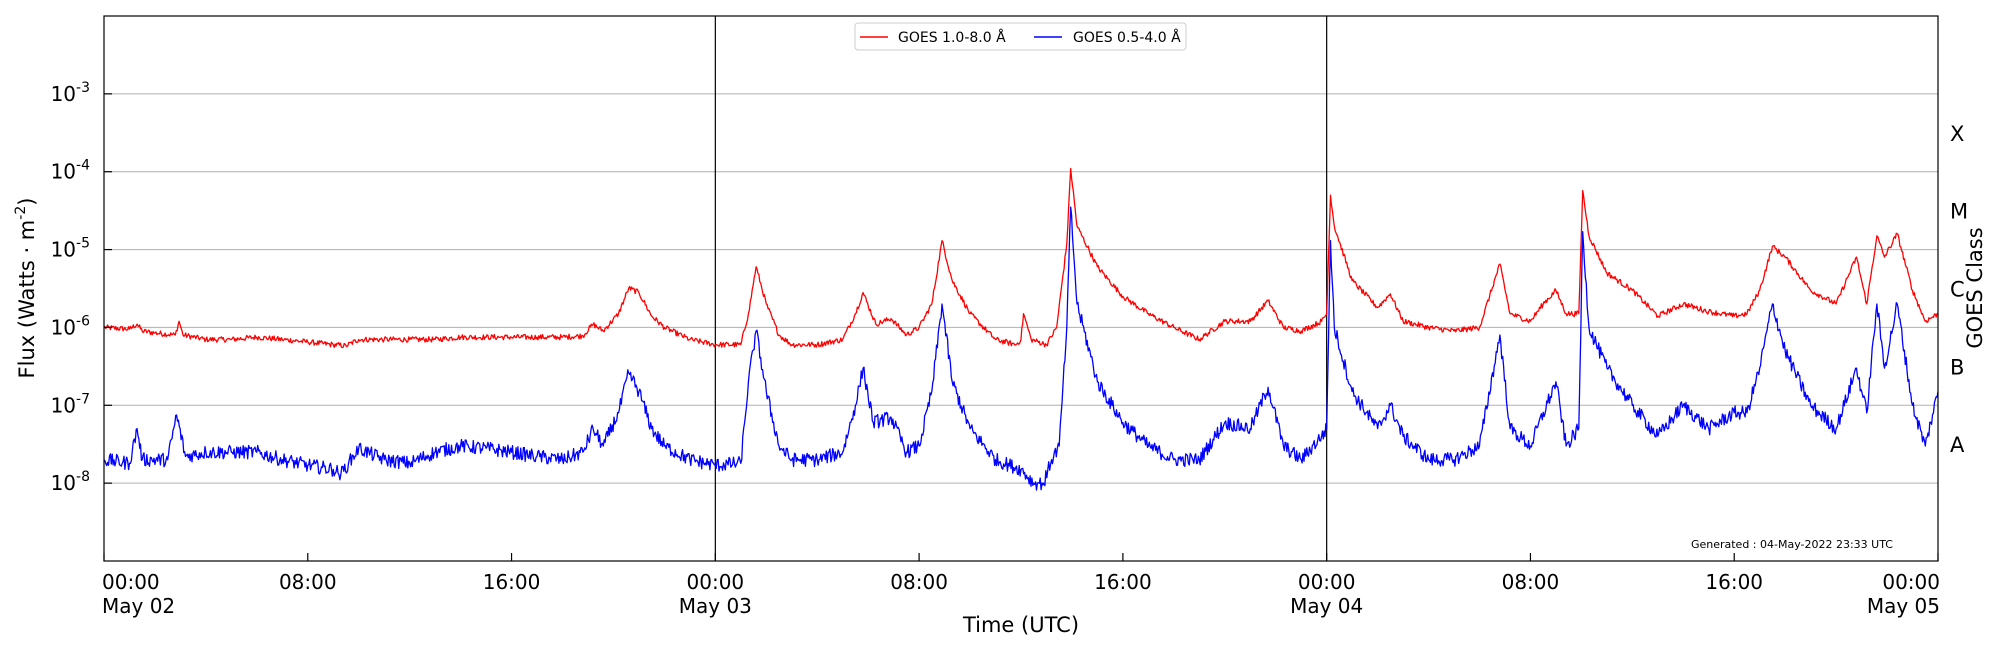  What do you see at coordinates (716, 582) in the screenshot?
I see `x-tick-time-3: 00:00` at bounding box center [716, 582].